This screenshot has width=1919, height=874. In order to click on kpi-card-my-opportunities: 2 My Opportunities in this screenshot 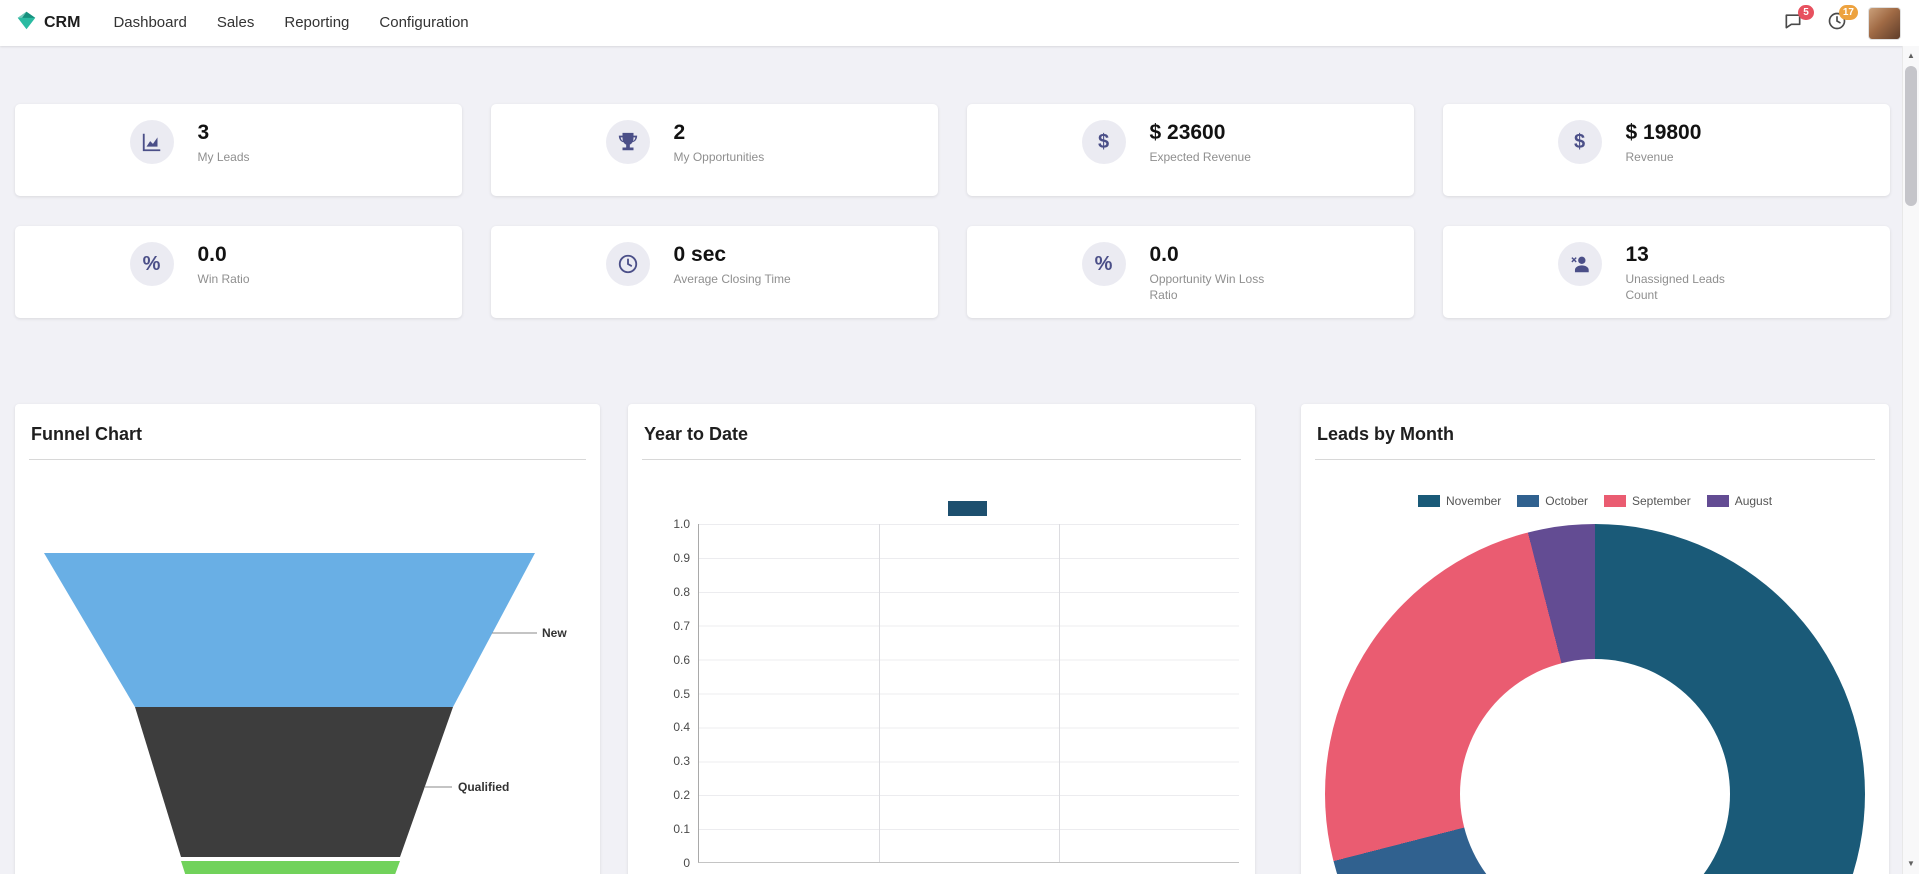, I will do `click(714, 150)`.